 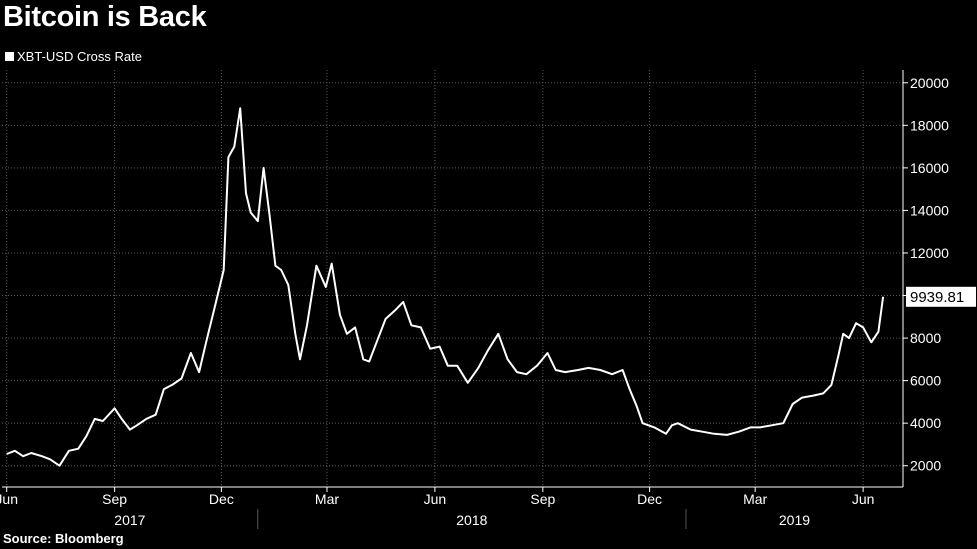 I want to click on x-year-label: 2017, so click(x=129, y=520).